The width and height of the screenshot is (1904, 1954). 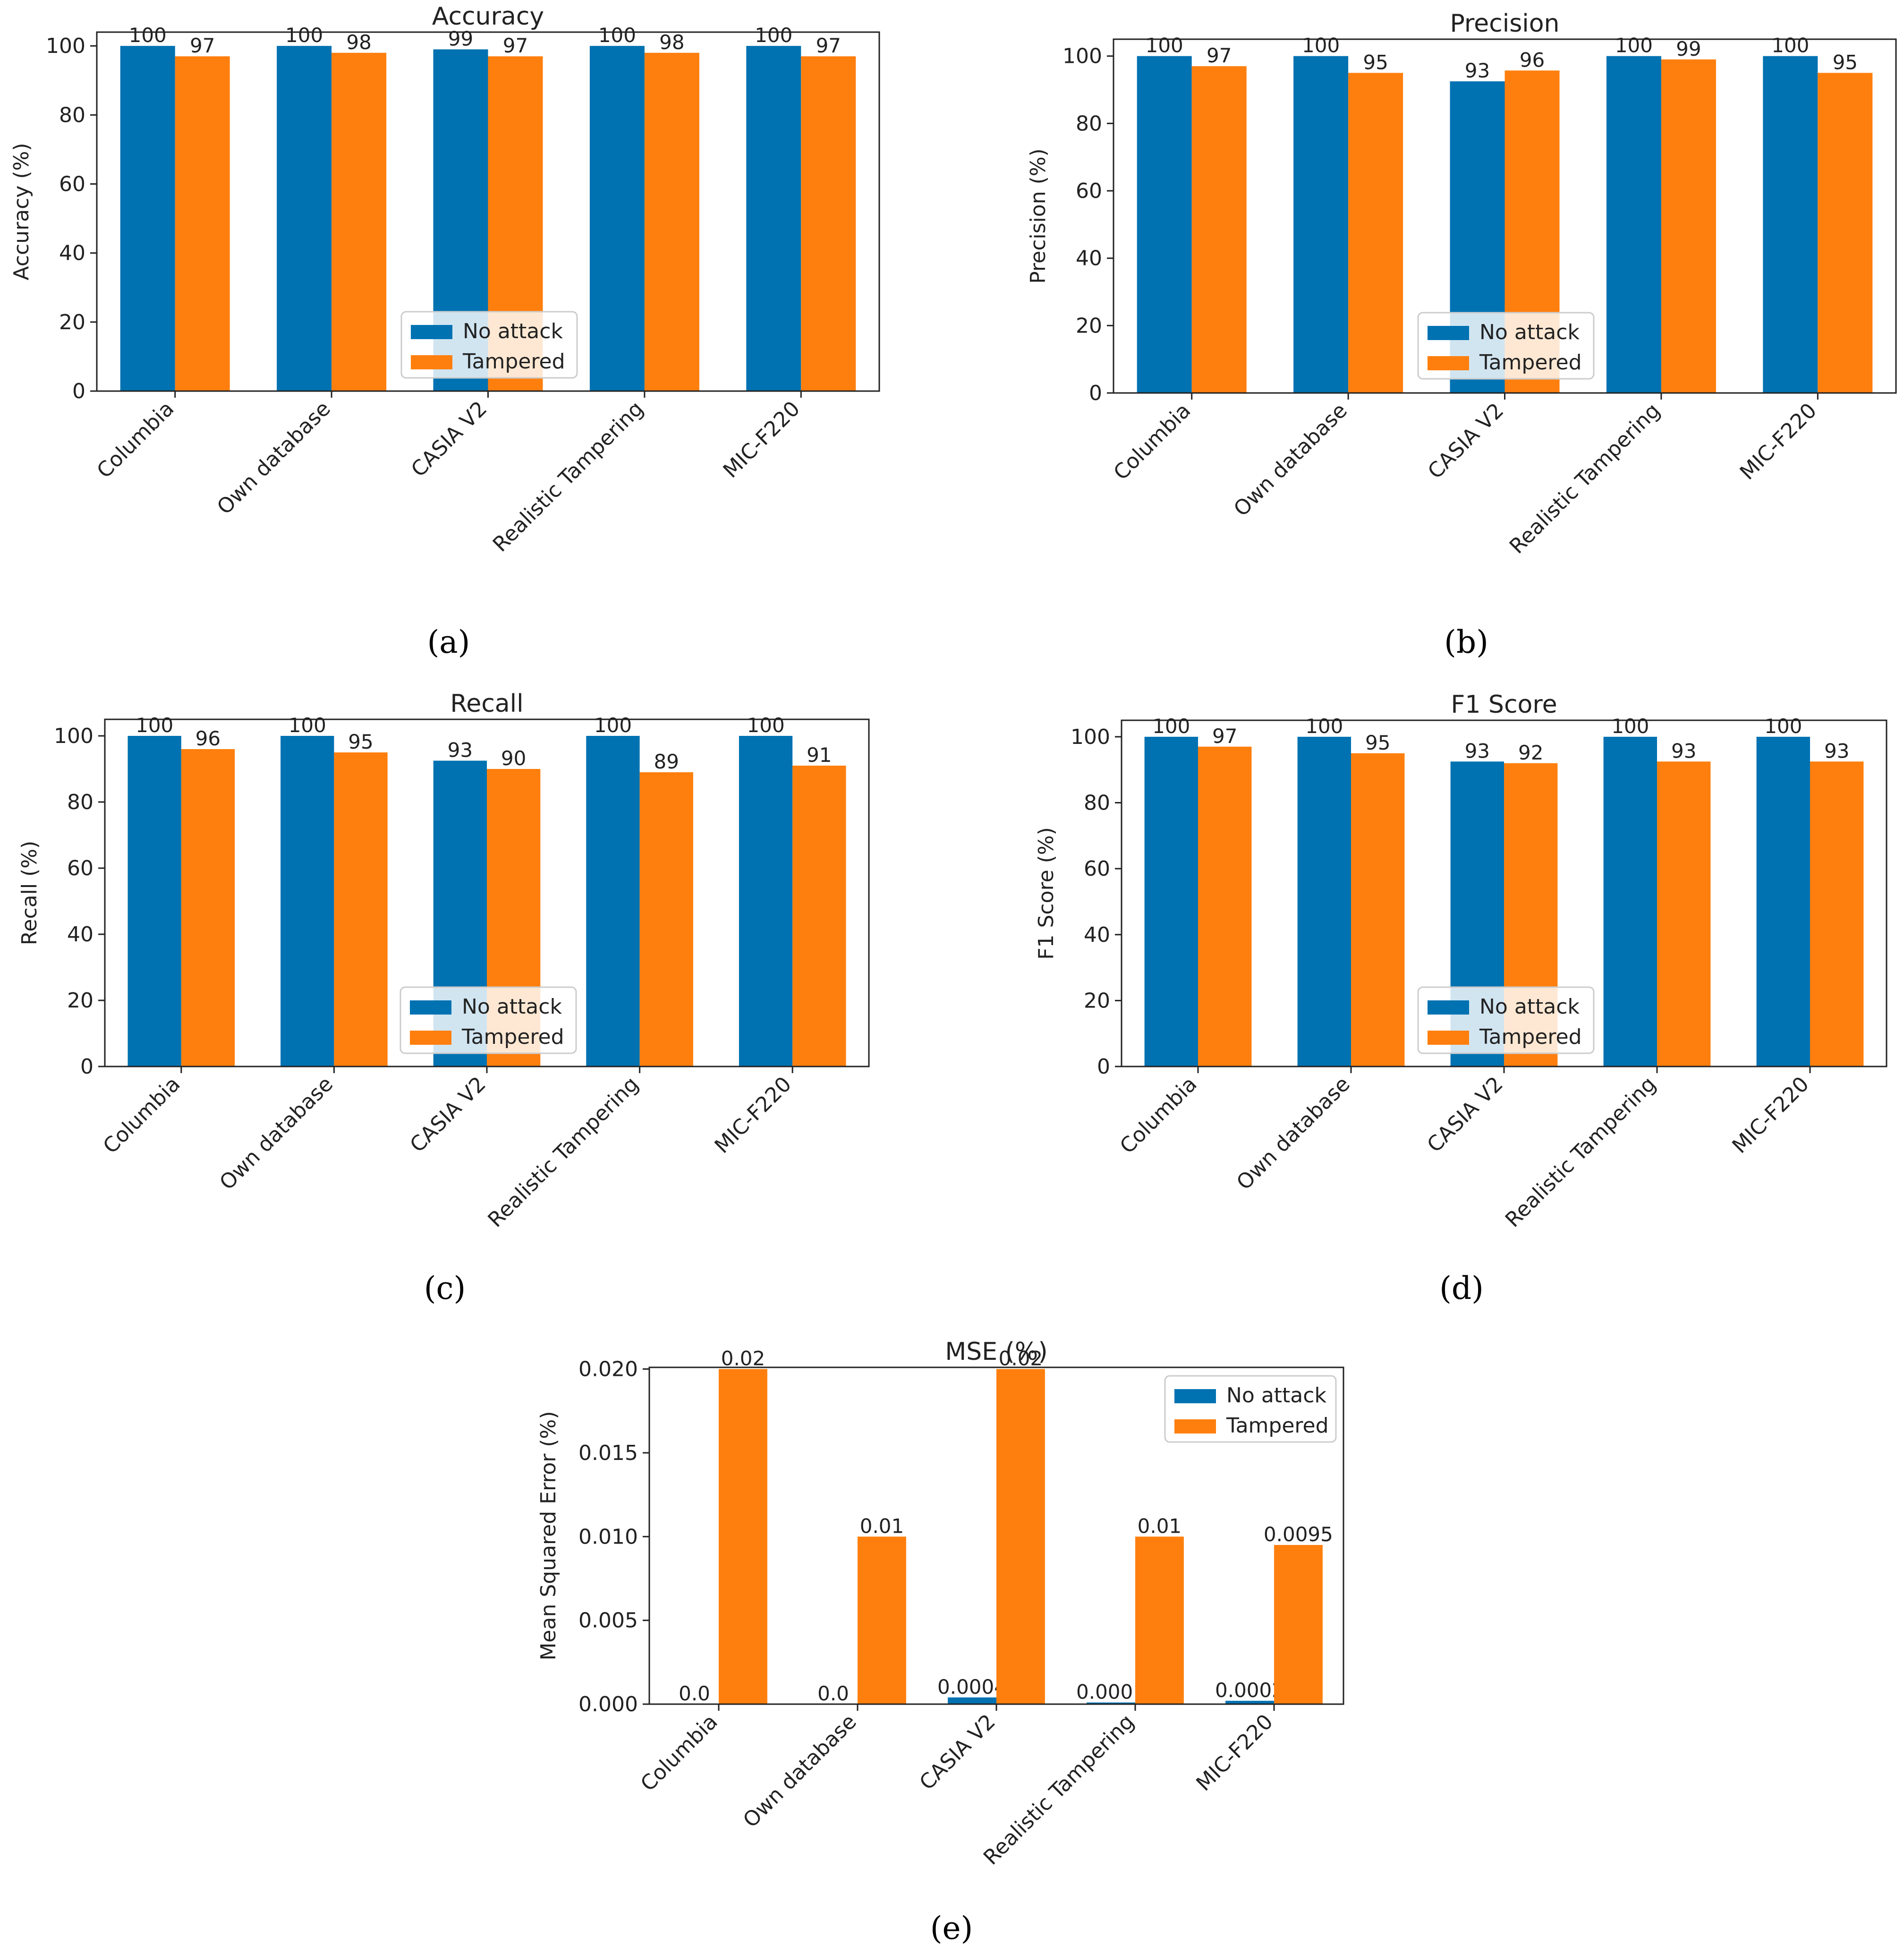 I want to click on caption-c: (c), so click(x=445, y=1288).